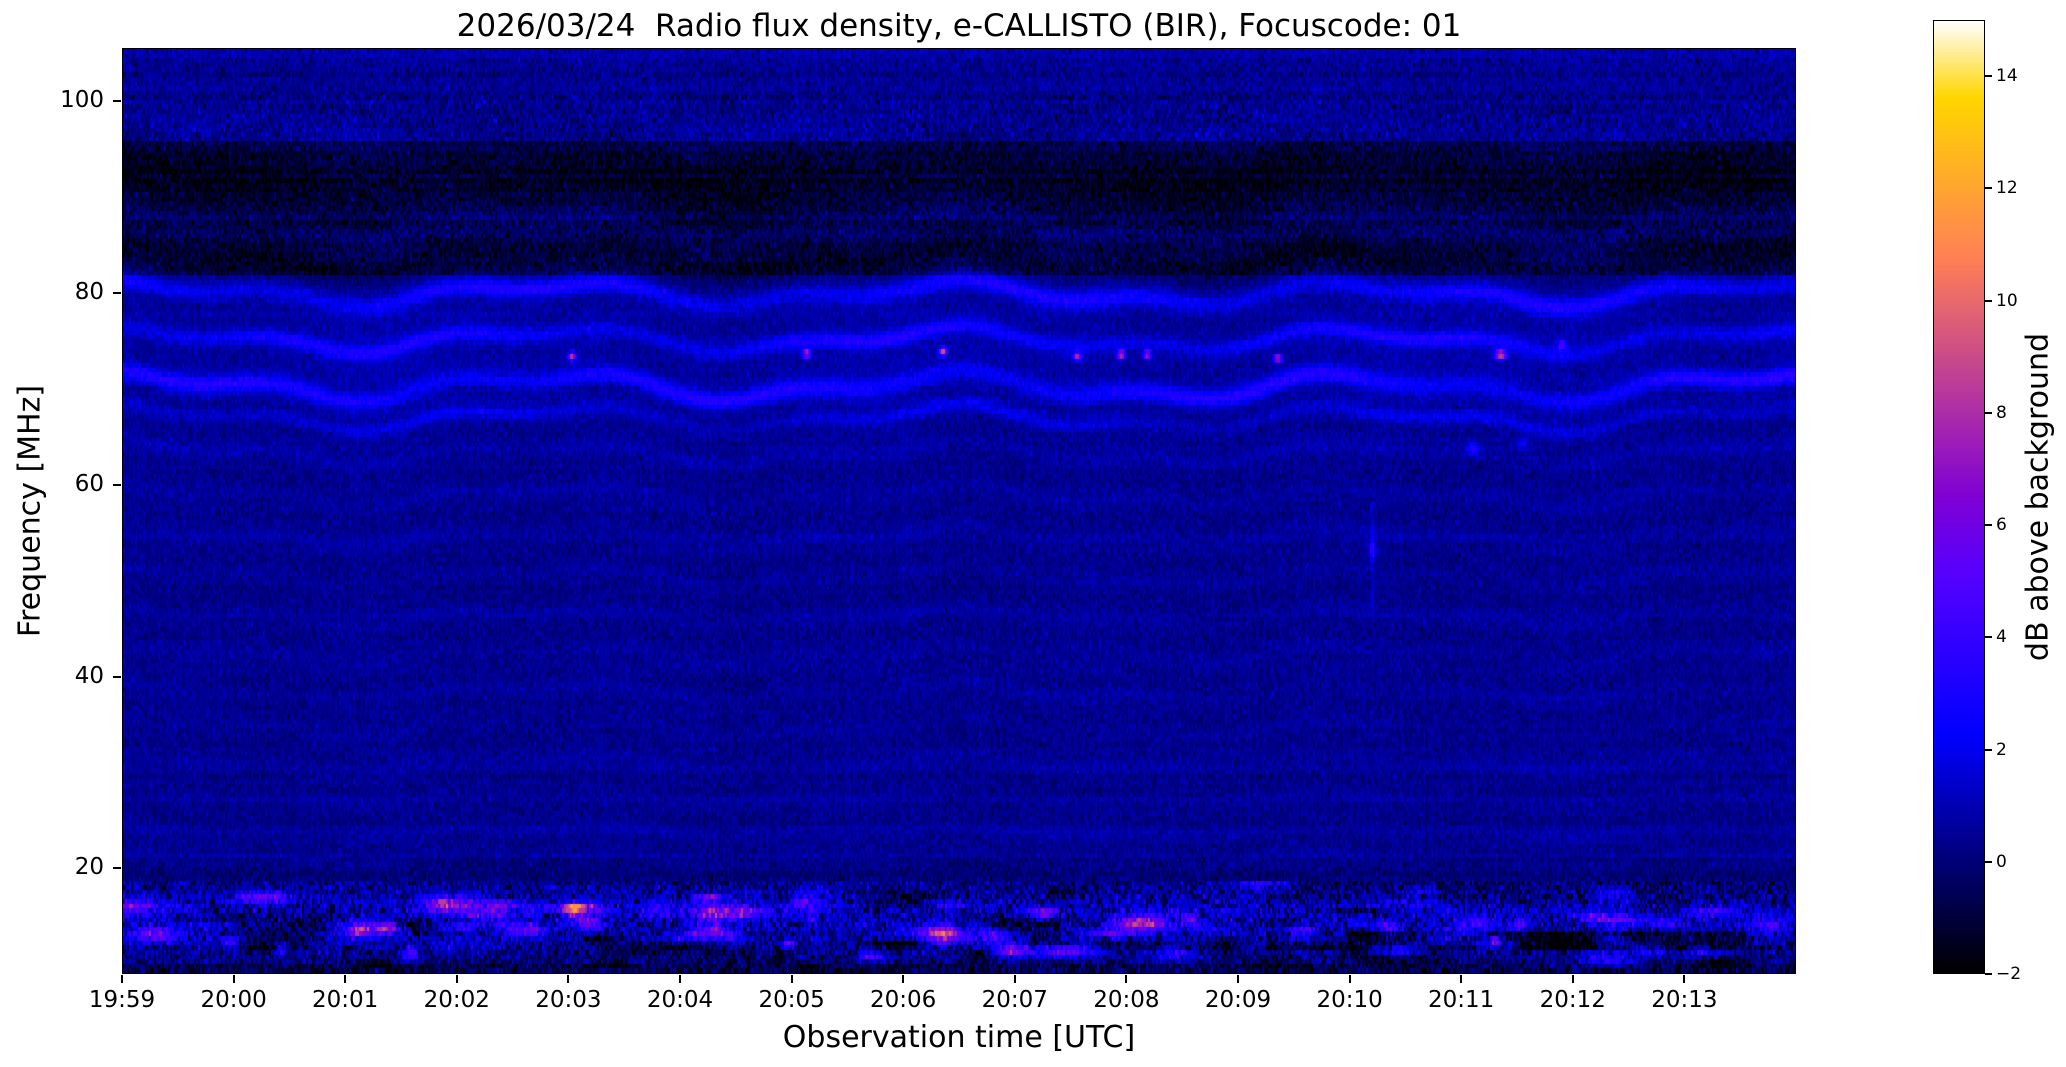  Describe the element at coordinates (903, 1000) in the screenshot. I see `x-tick-label: 20:06` at that location.